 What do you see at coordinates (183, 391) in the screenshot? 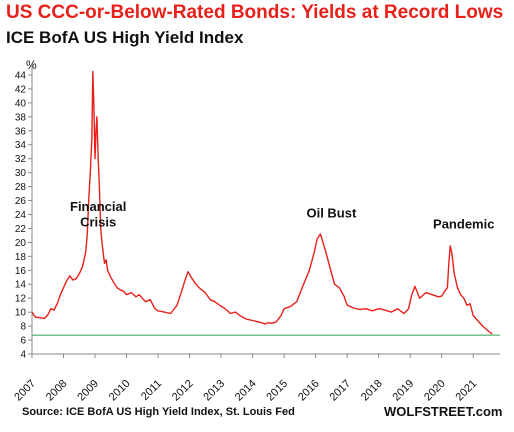
I see `x-tick-label: 2012` at bounding box center [183, 391].